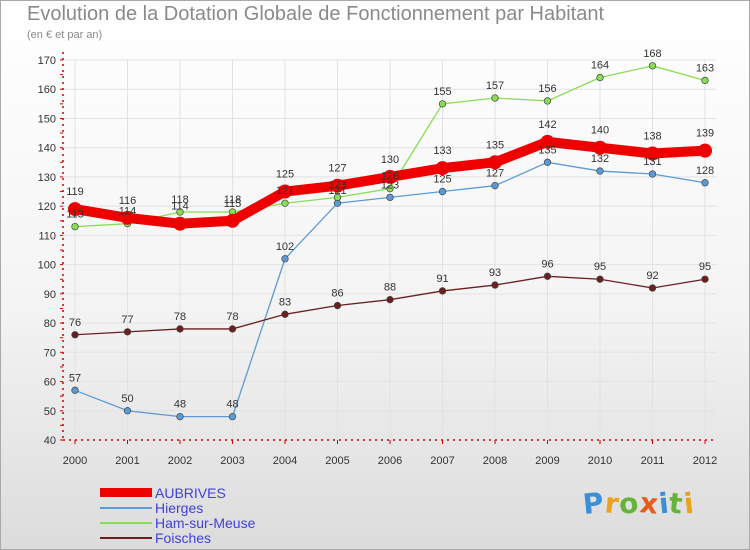 This screenshot has width=750, height=550. Describe the element at coordinates (126, 523) in the screenshot. I see `legend-swatch-ham-sur-meuse` at that location.